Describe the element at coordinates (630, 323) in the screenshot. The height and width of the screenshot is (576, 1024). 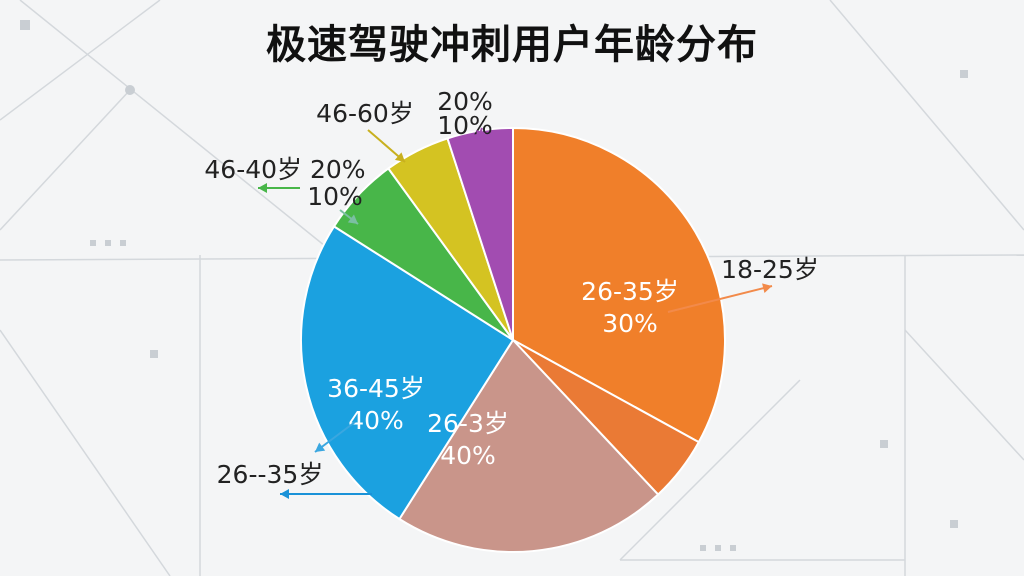
I see `slice-value-0: 30%` at that location.